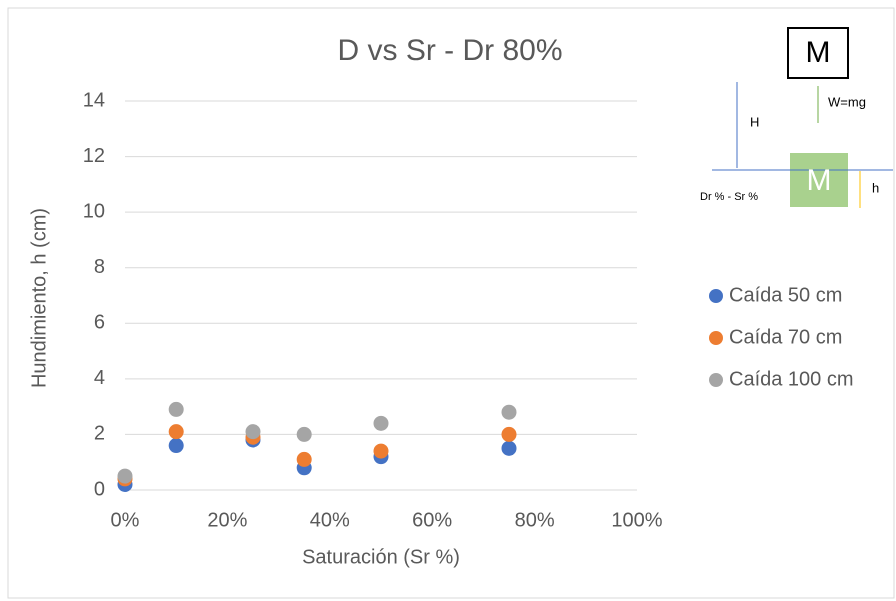  What do you see at coordinates (330, 520) in the screenshot?
I see `x-tick-label: 40%` at bounding box center [330, 520].